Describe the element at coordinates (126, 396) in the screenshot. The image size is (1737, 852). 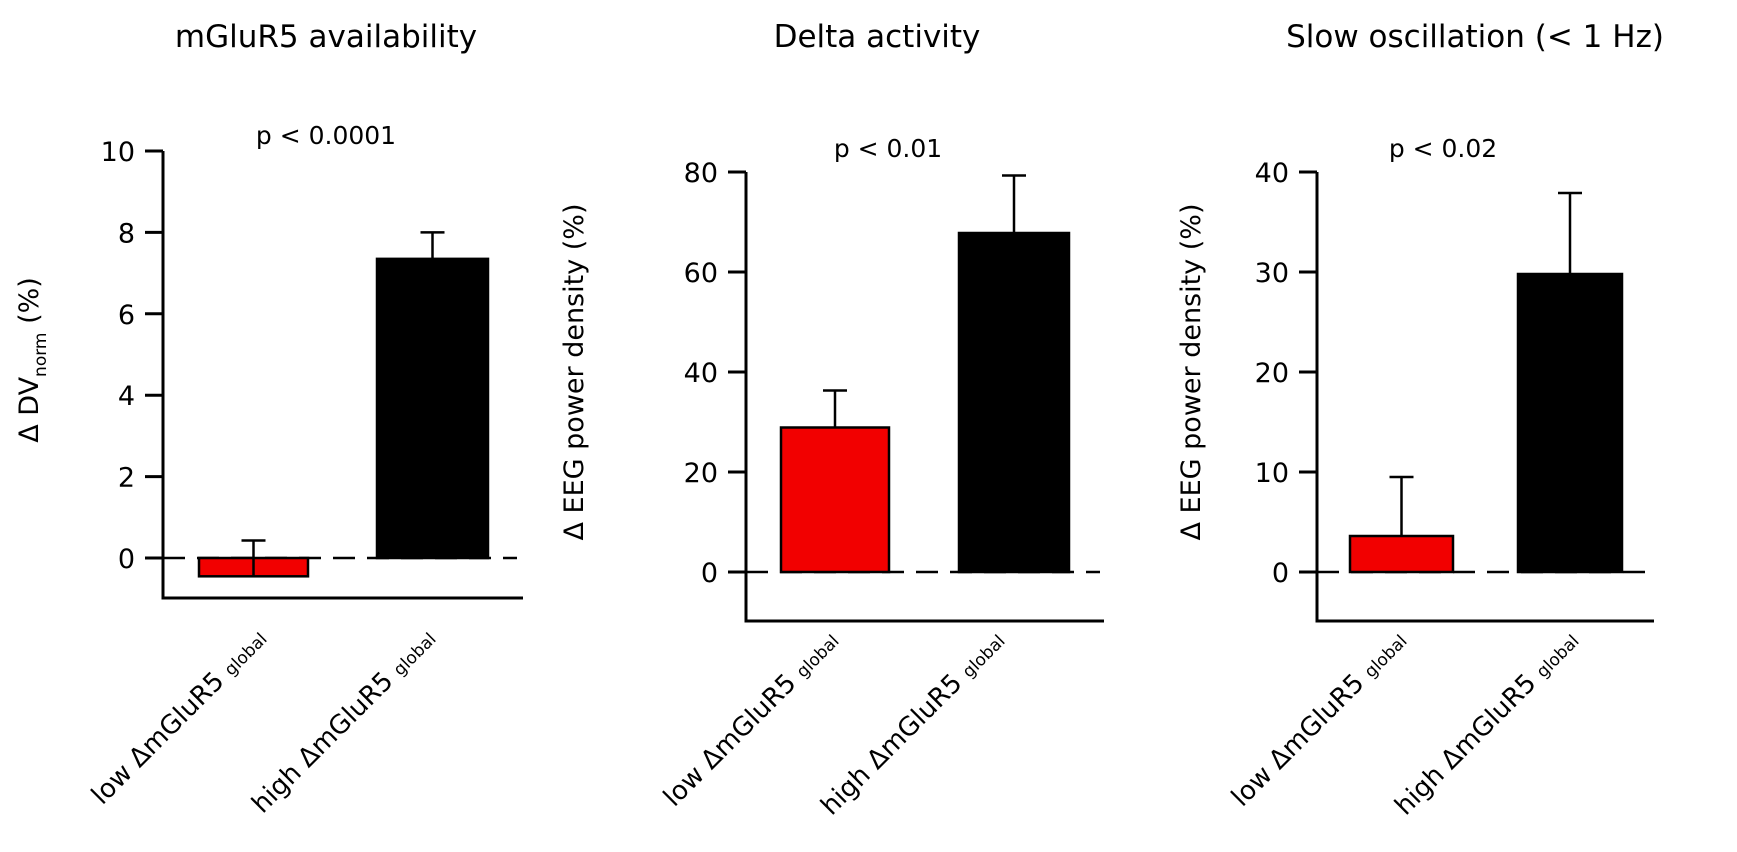
I see `y-tick-label: 4` at that location.